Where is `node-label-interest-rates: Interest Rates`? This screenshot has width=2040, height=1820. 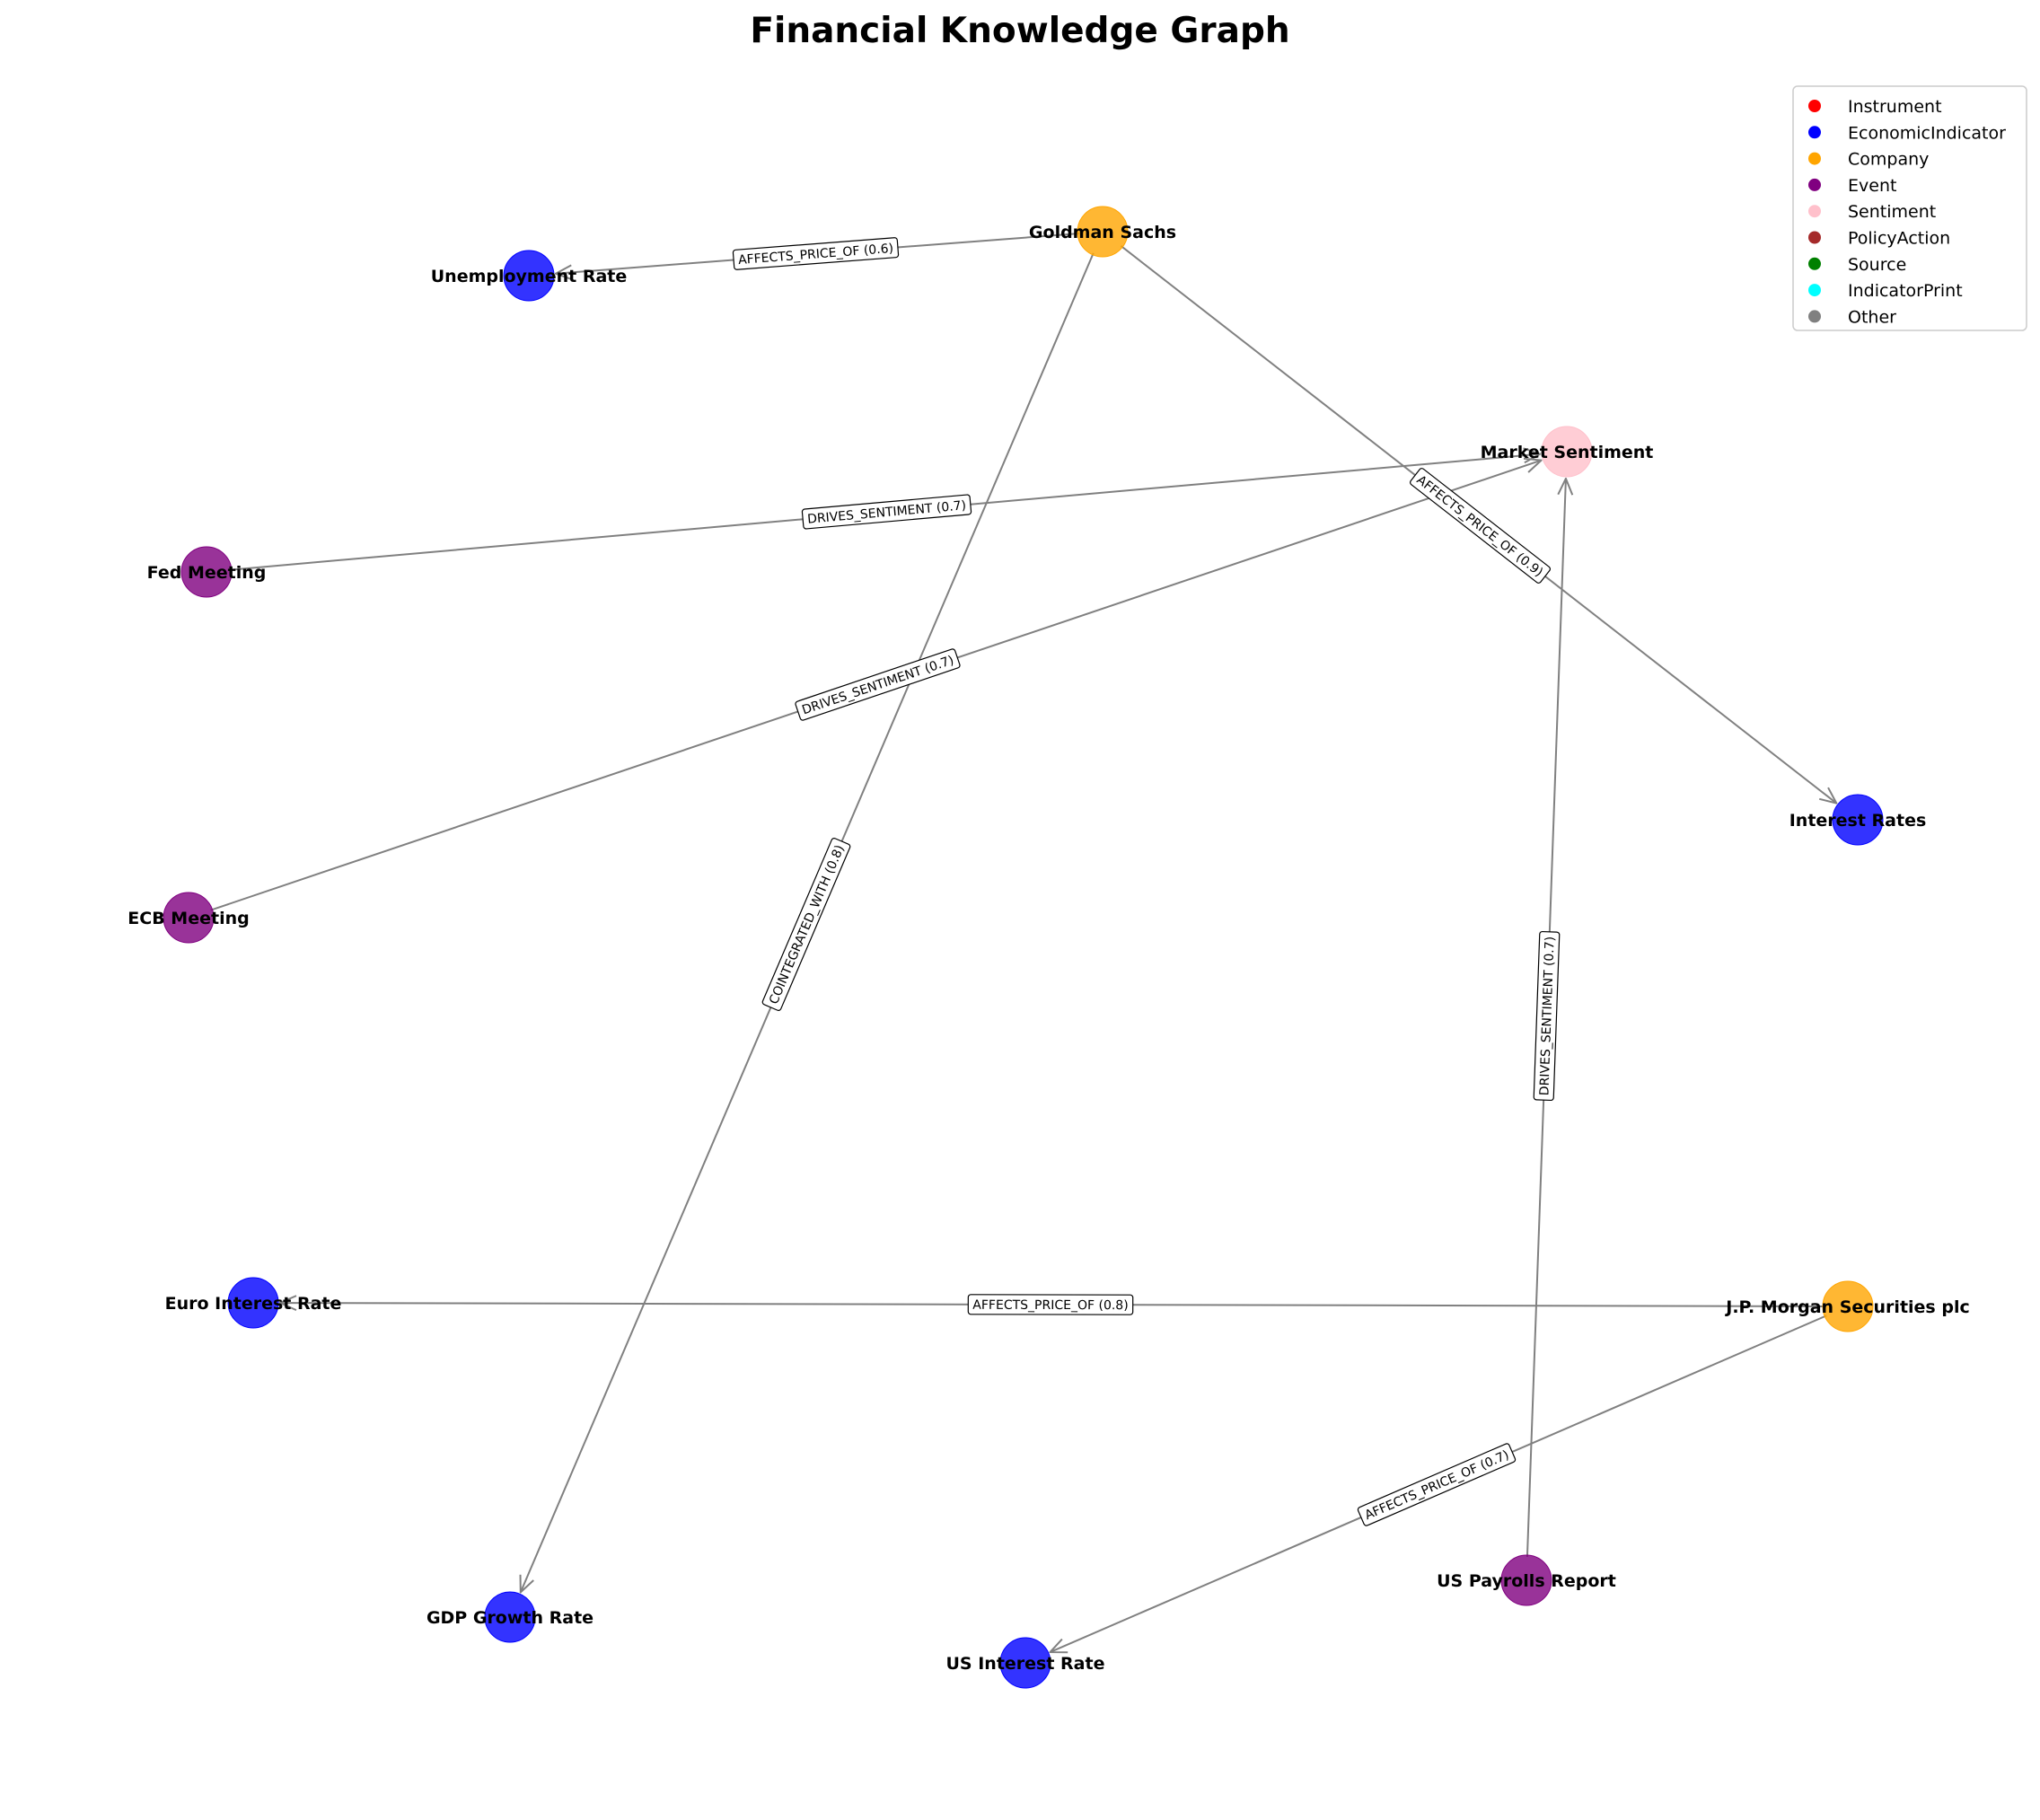
node-label-interest-rates: Interest Rates is located at coordinates (1858, 821).